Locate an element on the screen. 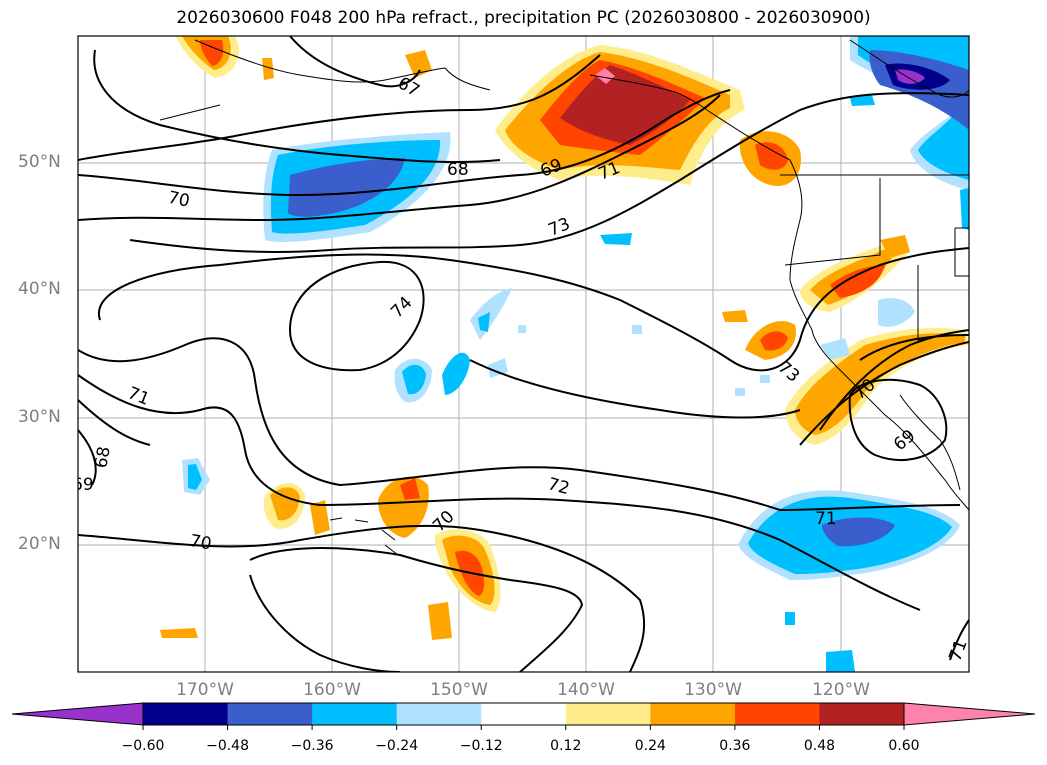 The image size is (1047, 765). colorbar-tick-label: 0.60 is located at coordinates (904, 746).